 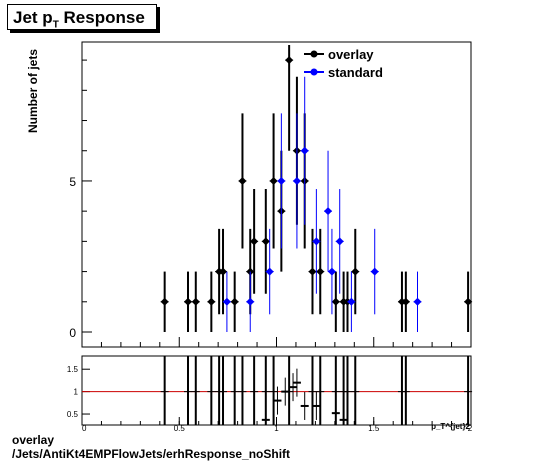 I want to click on ratio-y-tick-label: 1, so click(x=76, y=392).